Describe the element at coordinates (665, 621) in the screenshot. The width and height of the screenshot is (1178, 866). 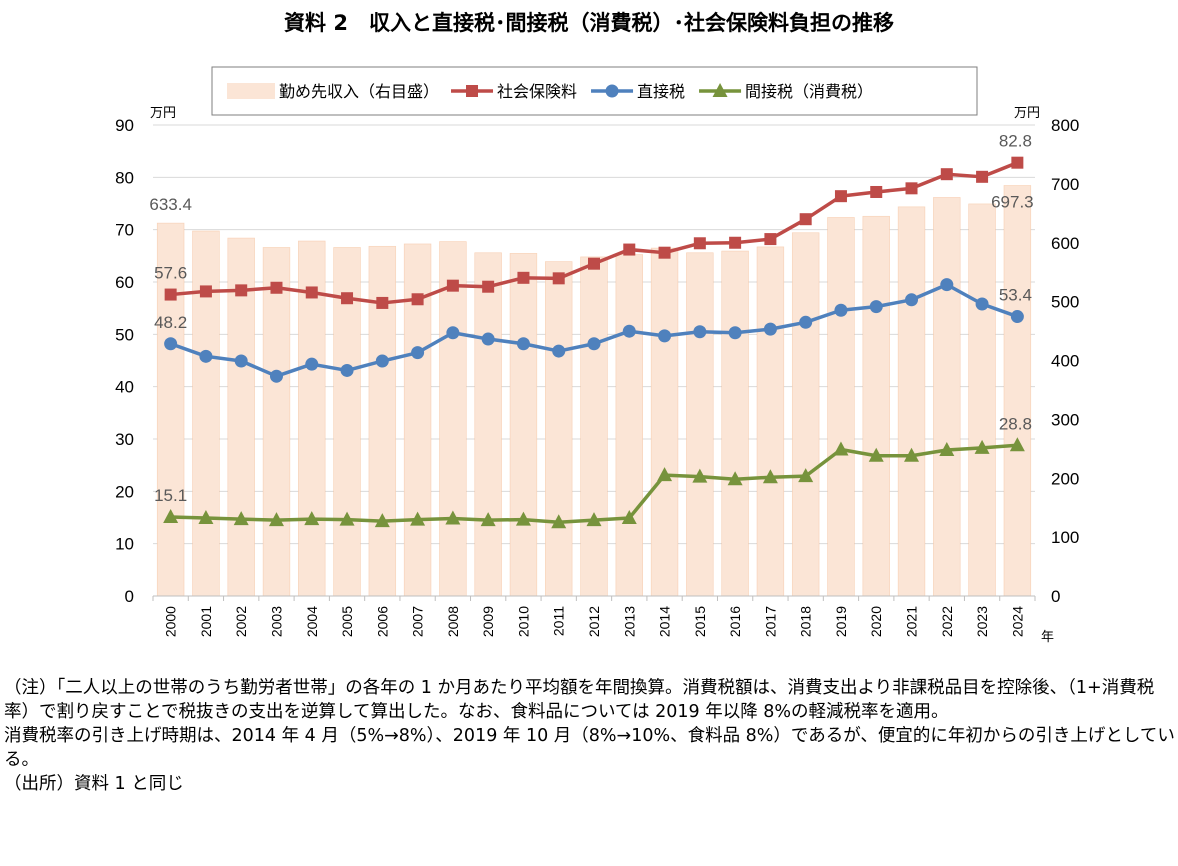
I see `x-tick-label: 2014` at that location.